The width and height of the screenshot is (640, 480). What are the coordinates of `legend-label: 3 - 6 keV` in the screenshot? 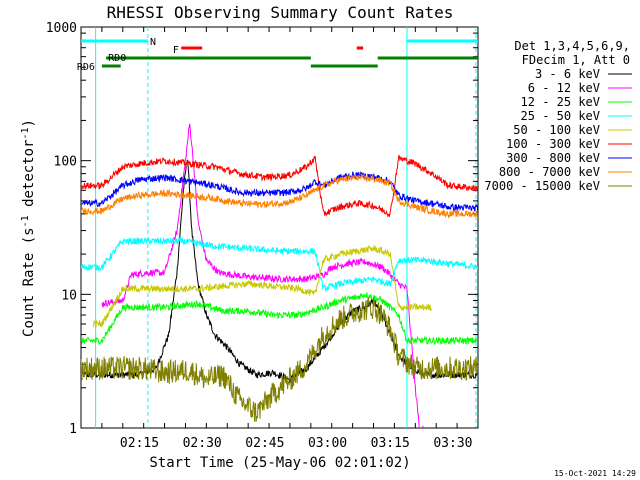 It's located at (567, 74).